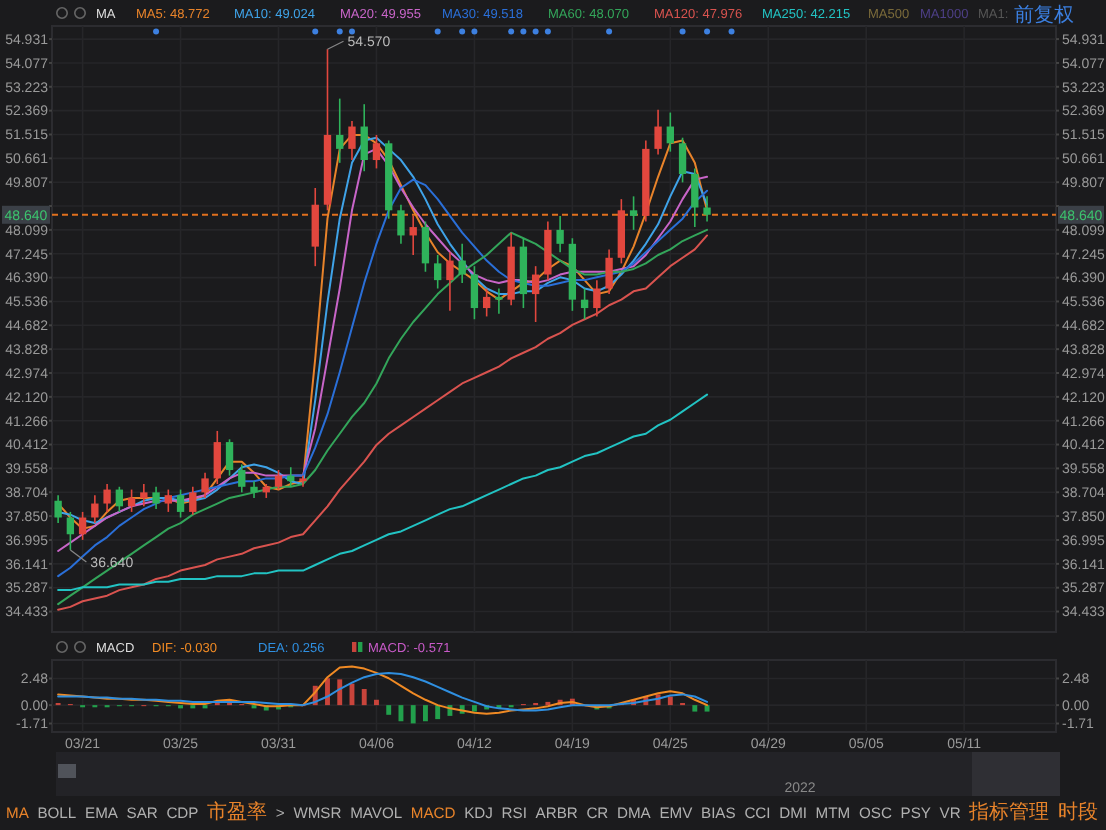 This screenshot has height=830, width=1106. What do you see at coordinates (237, 812) in the screenshot?
I see `text: 市盈率` at bounding box center [237, 812].